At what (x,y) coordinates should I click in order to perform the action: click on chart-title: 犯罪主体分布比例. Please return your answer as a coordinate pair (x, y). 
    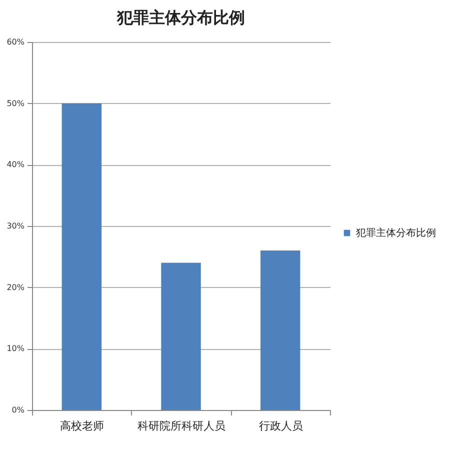
    Looking at the image, I should click on (180, 17).